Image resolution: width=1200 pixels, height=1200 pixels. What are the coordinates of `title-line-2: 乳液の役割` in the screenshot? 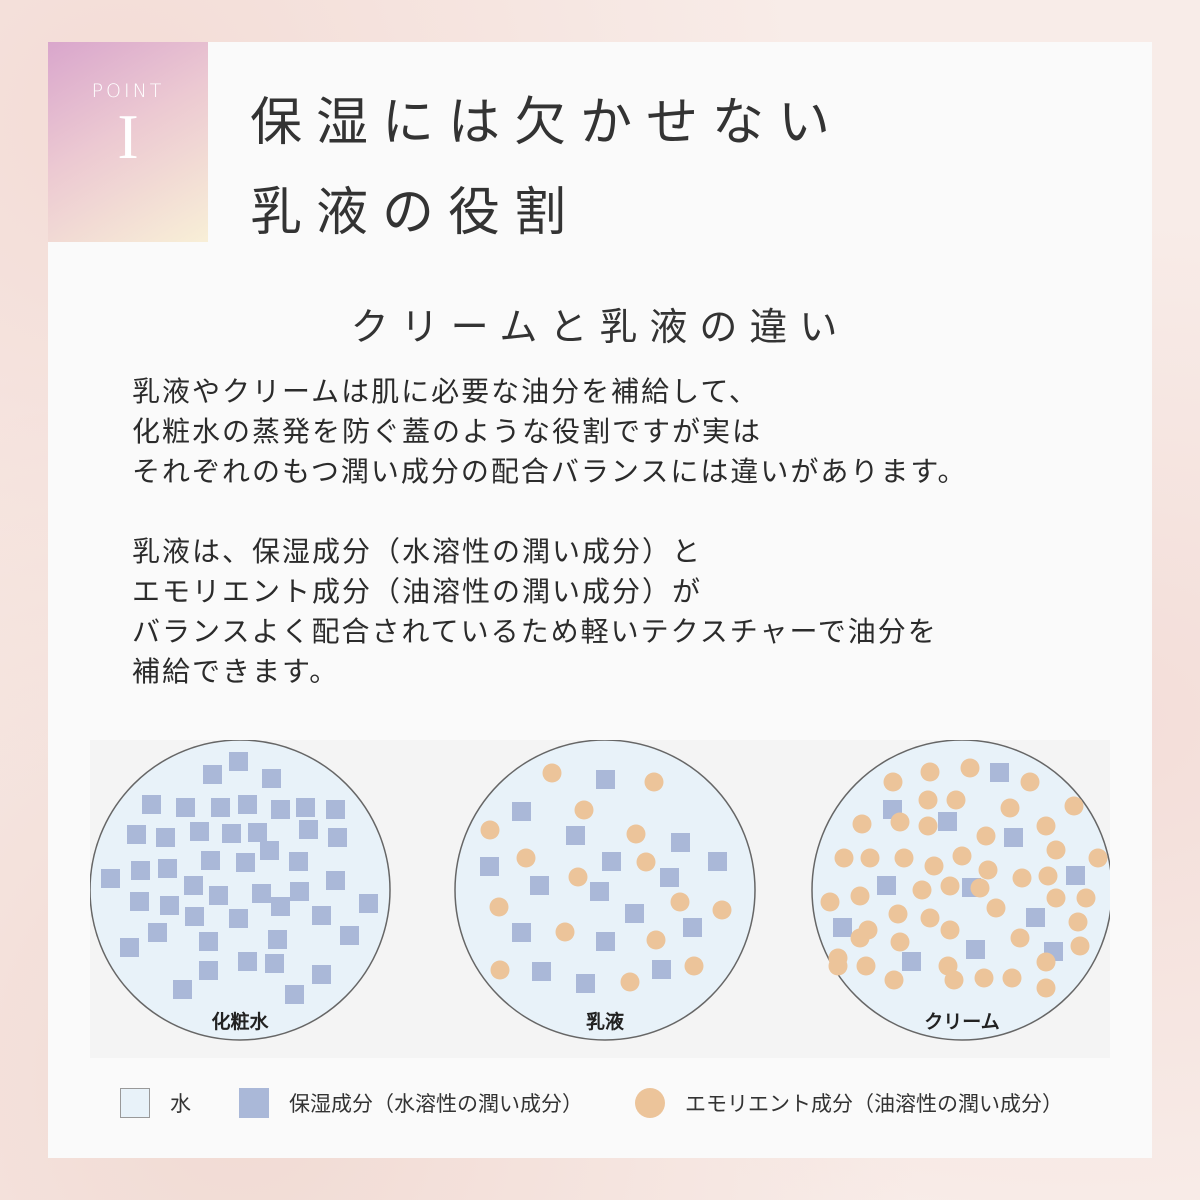 It's located at (415, 213).